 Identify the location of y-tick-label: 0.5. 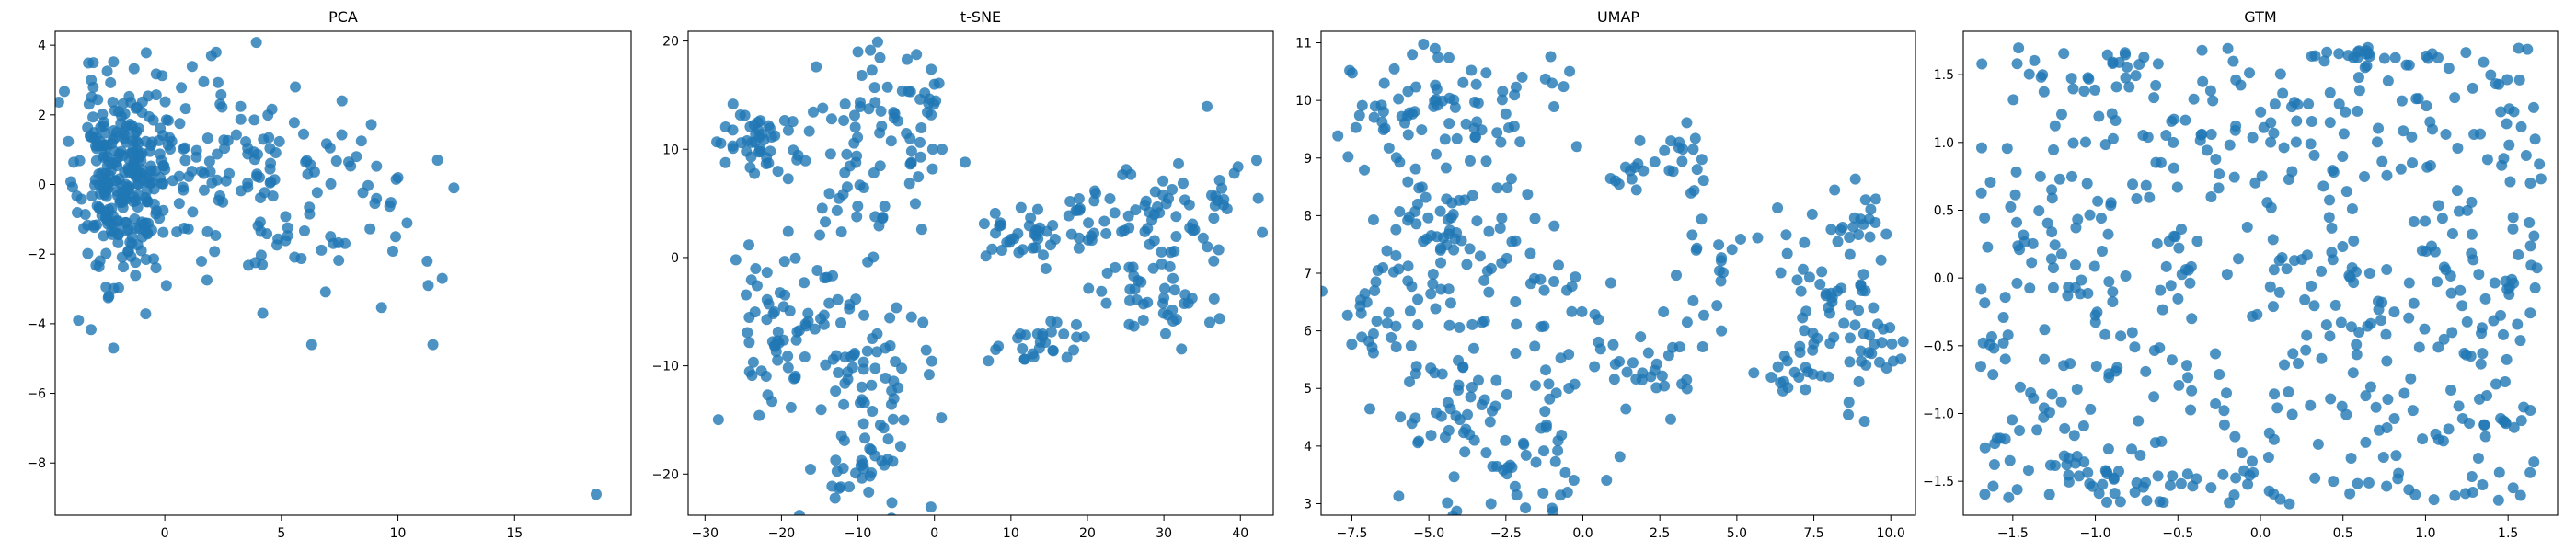
(1944, 210).